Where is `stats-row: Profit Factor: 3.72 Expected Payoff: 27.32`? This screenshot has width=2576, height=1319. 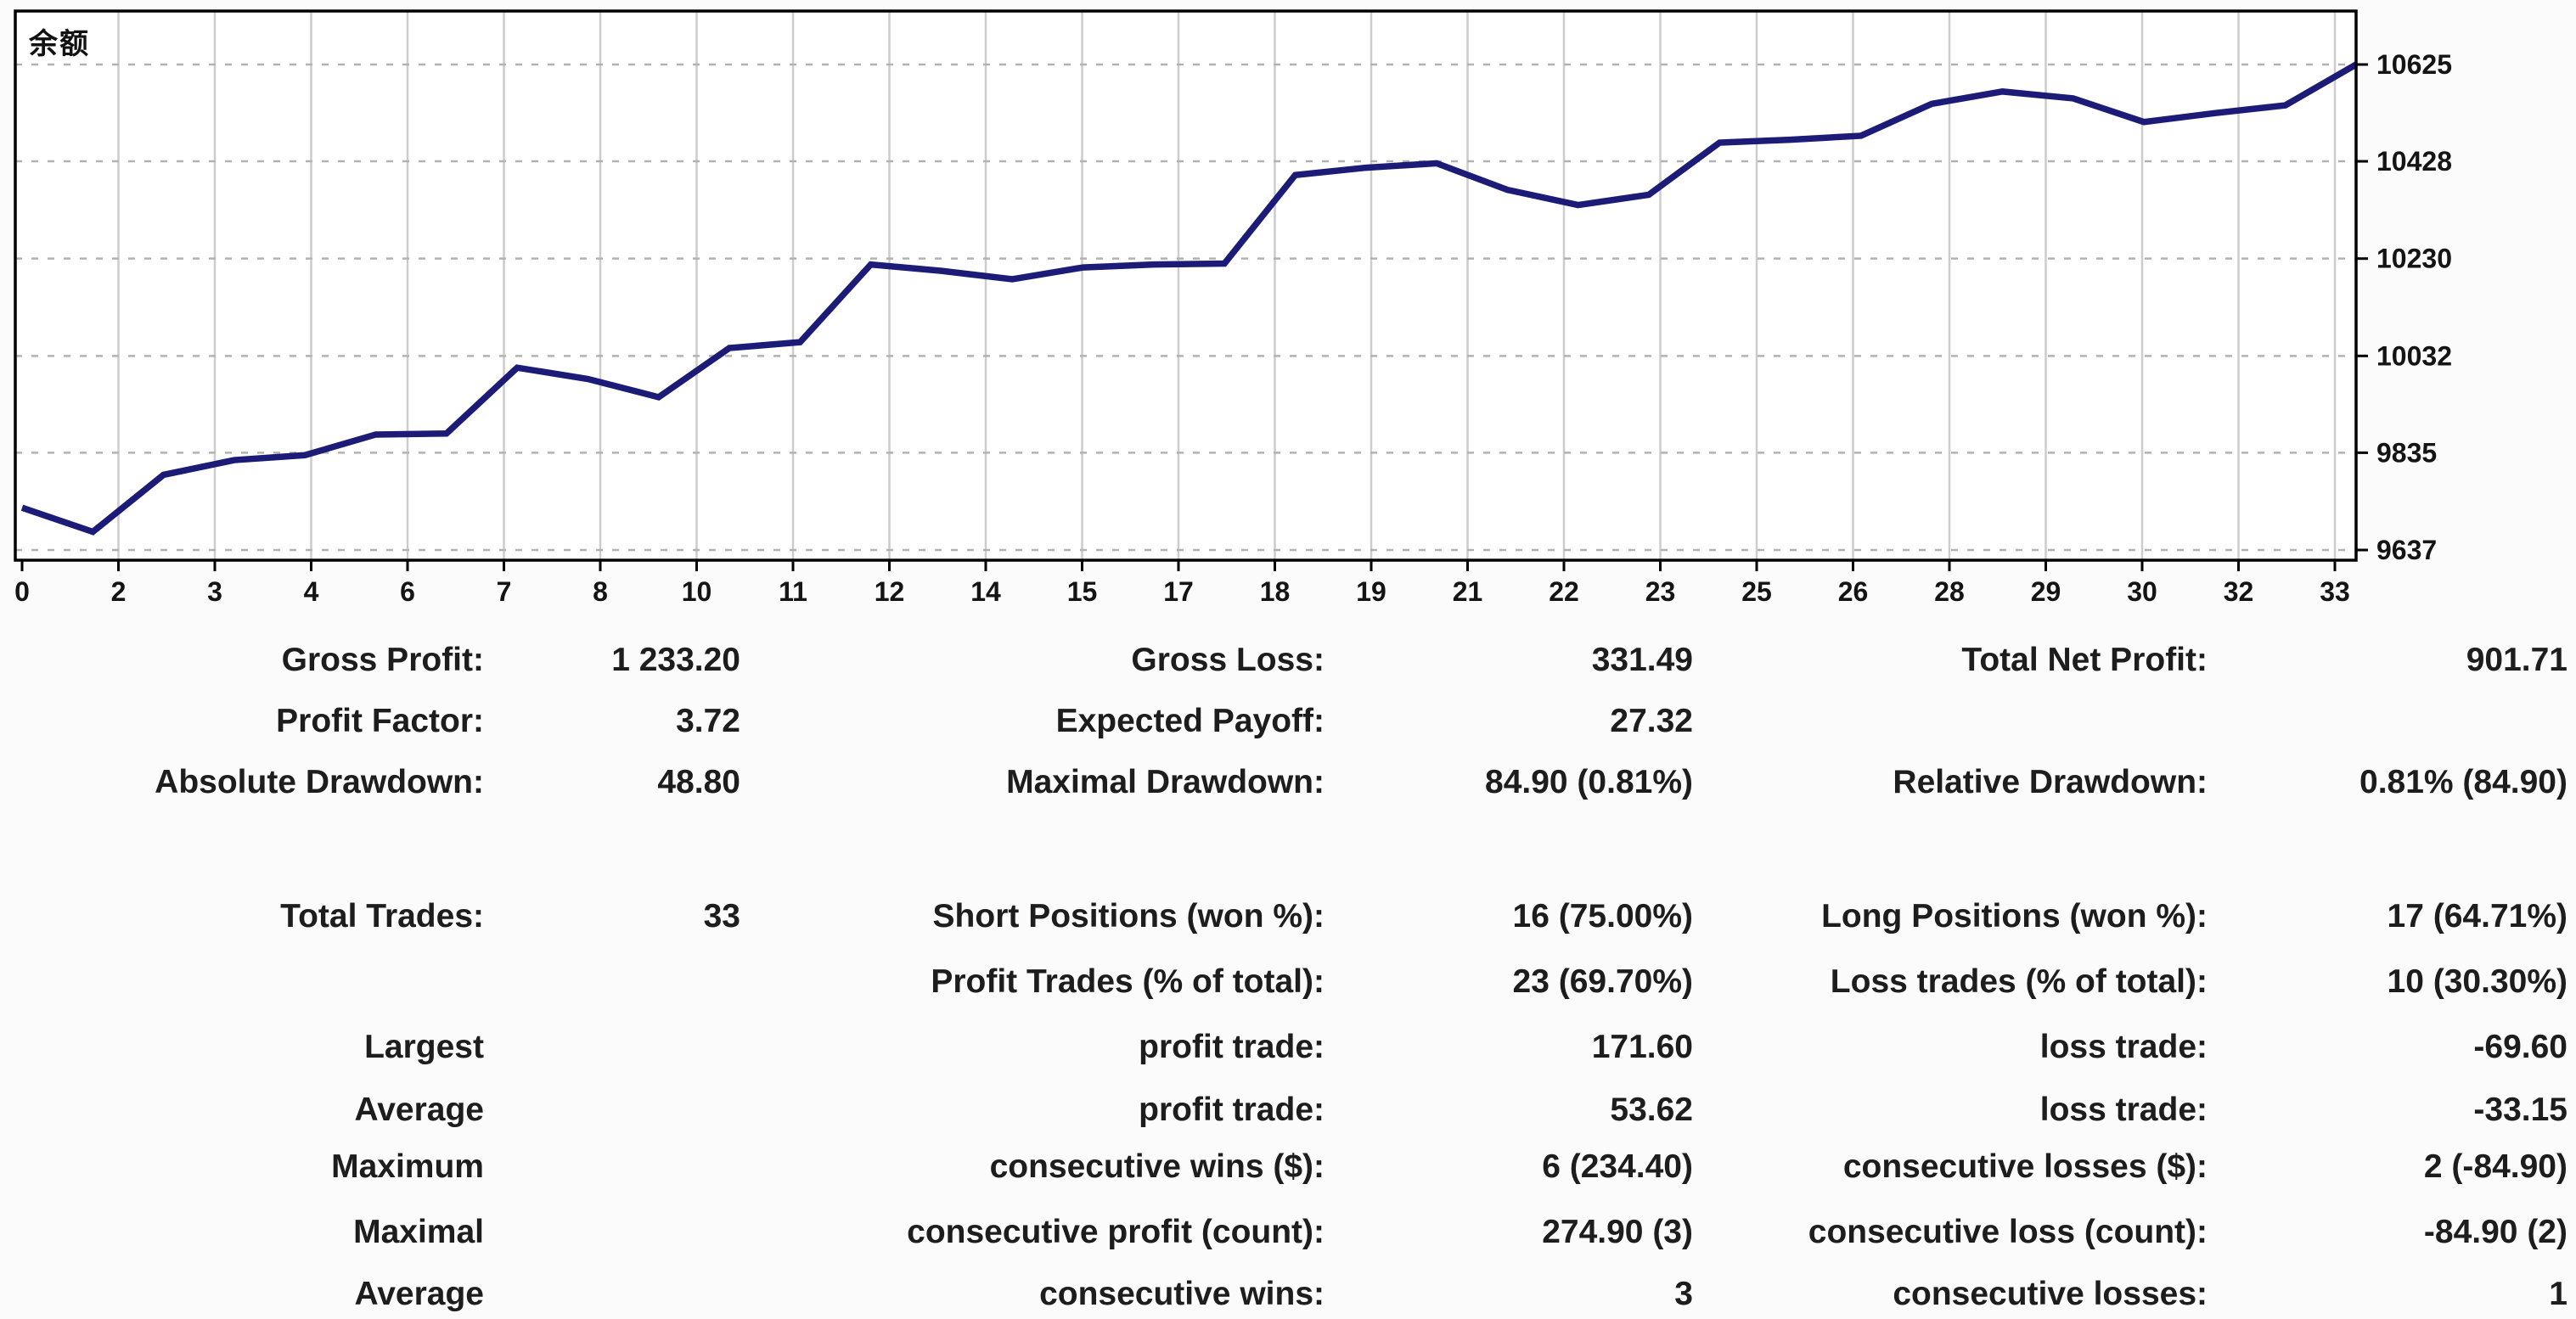
stats-row: Profit Factor: 3.72 Expected Payoff: 27.32 is located at coordinates (1284, 721).